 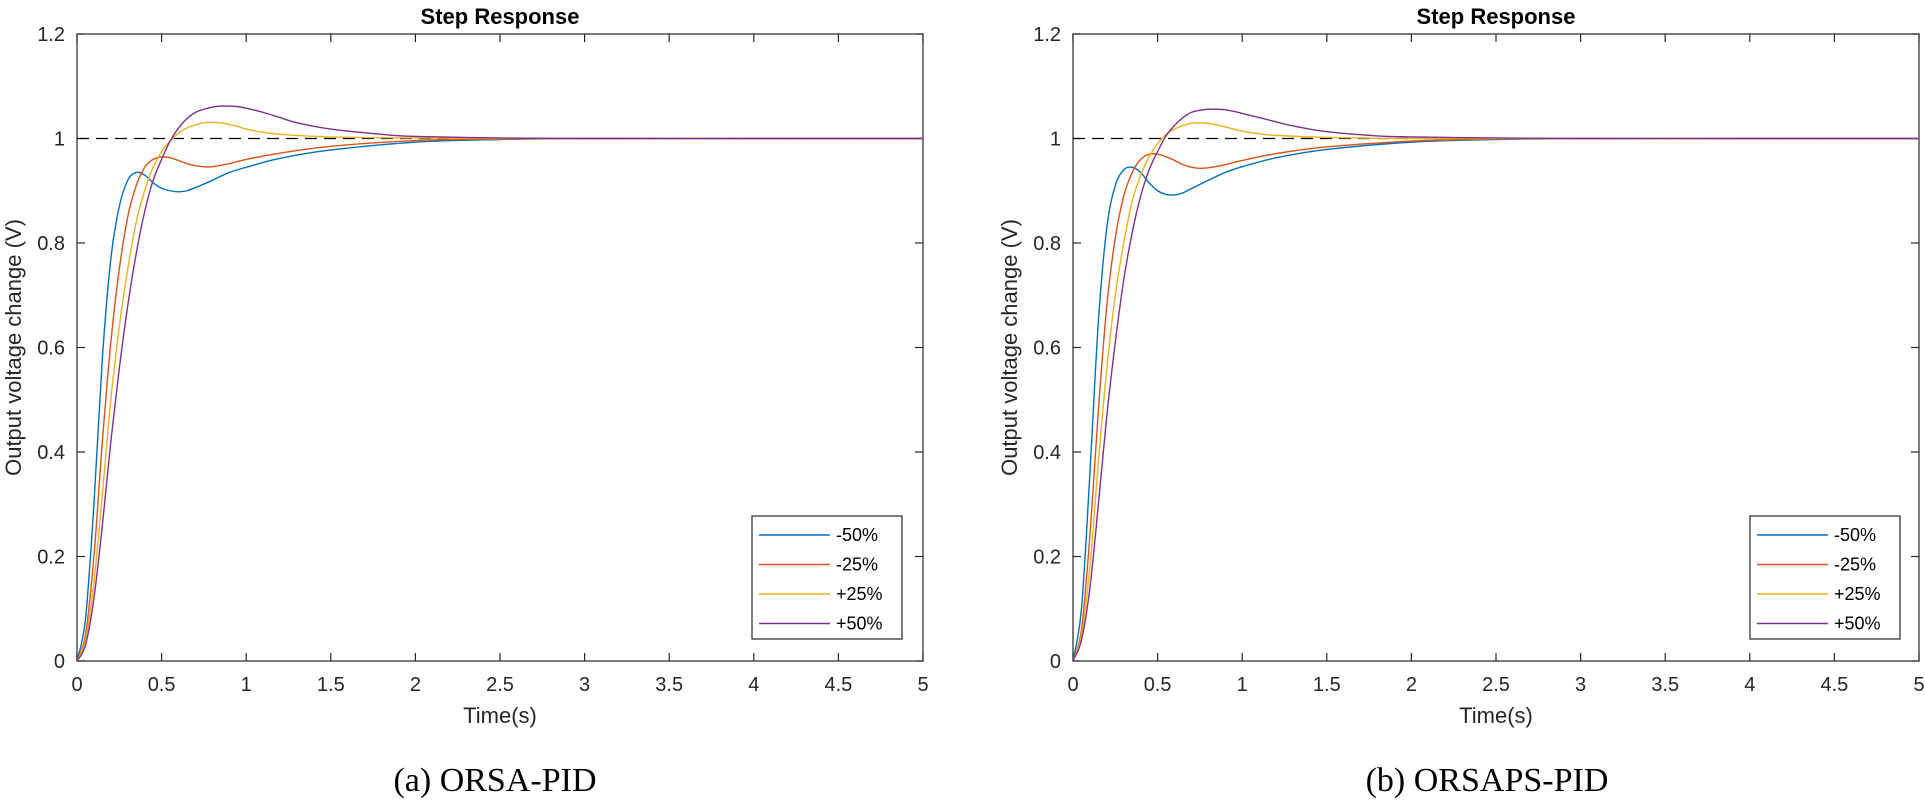 I want to click on figure-caption: (b) ORSAPS-PID, so click(x=1487, y=780).